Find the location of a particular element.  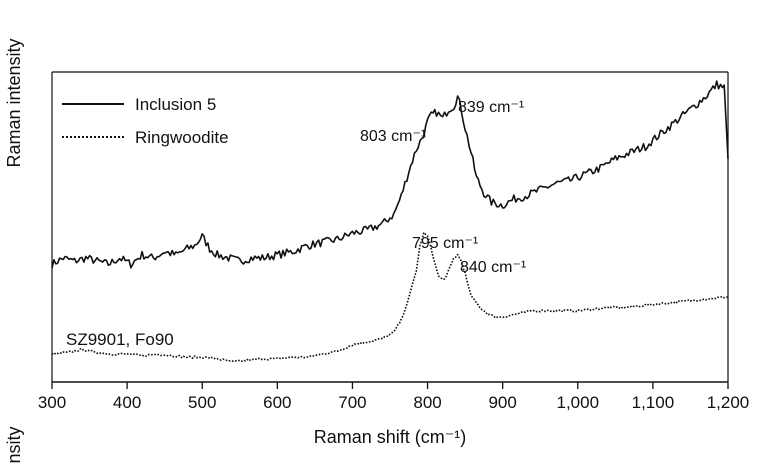

sample-label: SZ9901, Fo90 is located at coordinates (120, 339).